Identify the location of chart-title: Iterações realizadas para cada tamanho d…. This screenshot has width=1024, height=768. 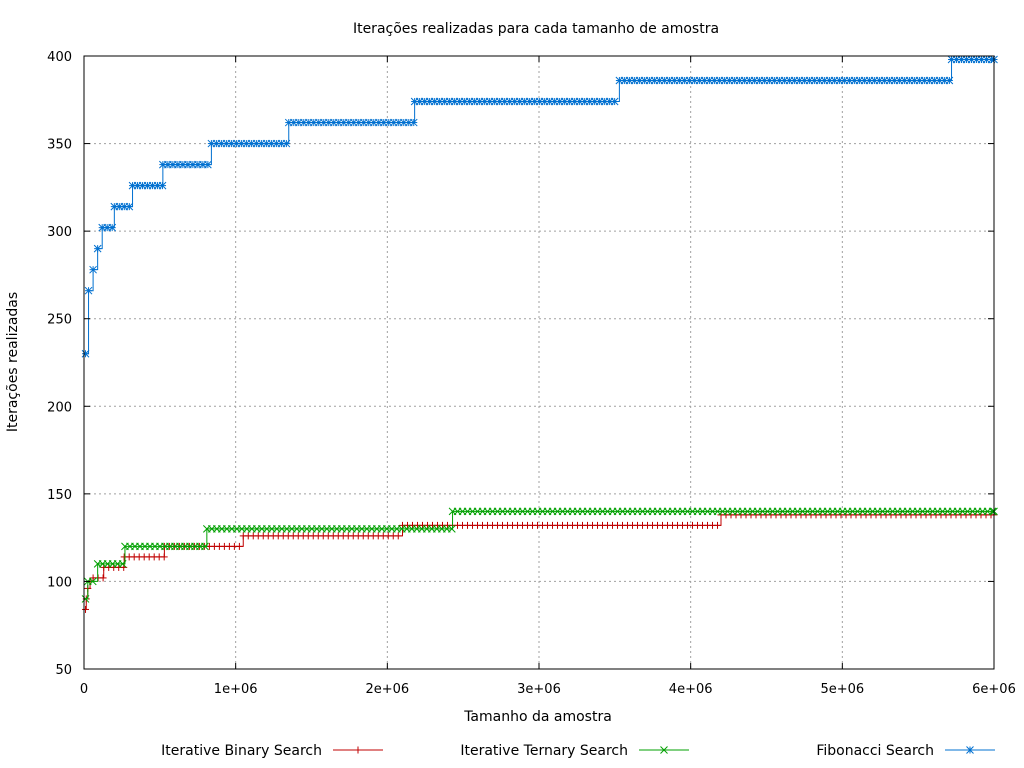
(536, 29).